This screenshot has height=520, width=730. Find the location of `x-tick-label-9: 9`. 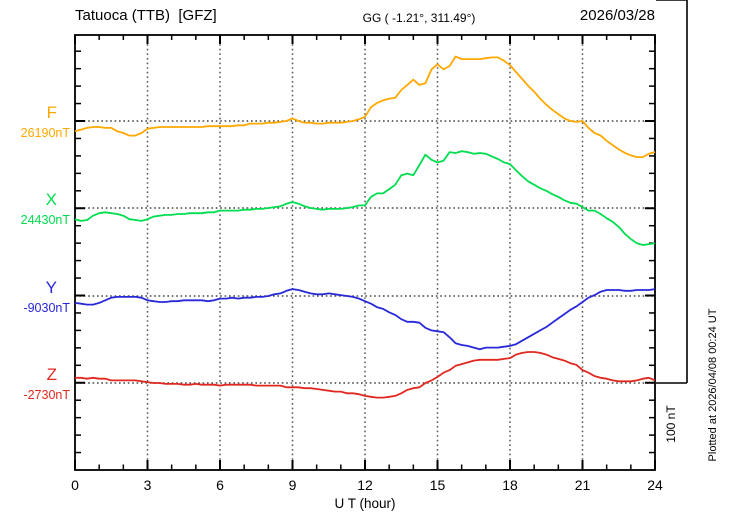

x-tick-label-9: 9 is located at coordinates (292, 485).